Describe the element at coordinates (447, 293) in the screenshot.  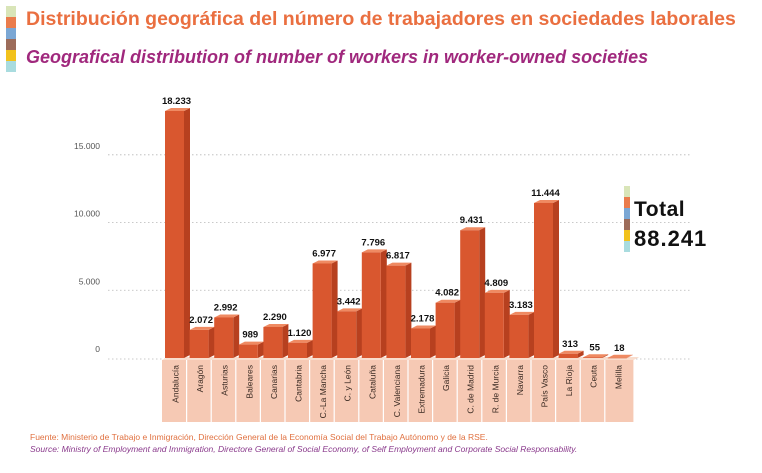
I see `bar-value-label: 4.082` at that location.